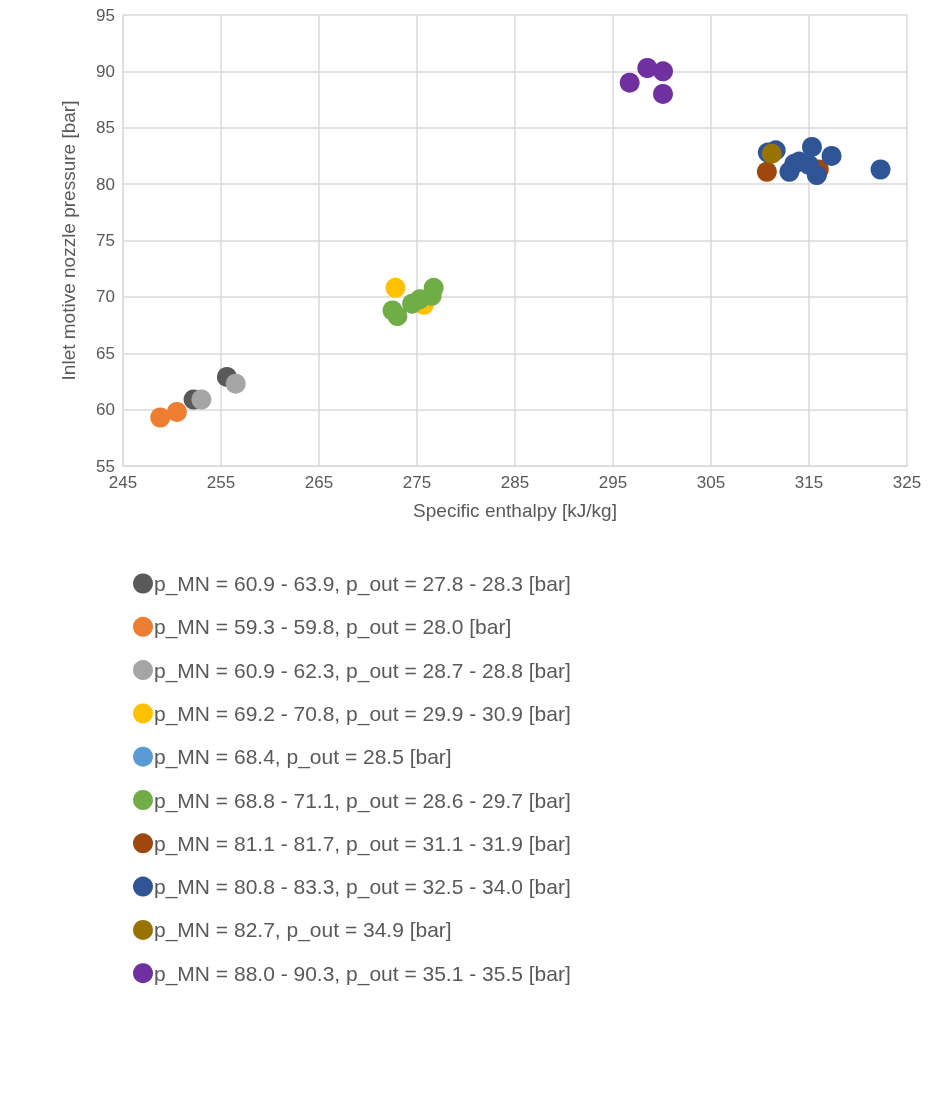 The height and width of the screenshot is (1111, 932). Describe the element at coordinates (105, 184) in the screenshot. I see `y-tick-label: 80` at that location.